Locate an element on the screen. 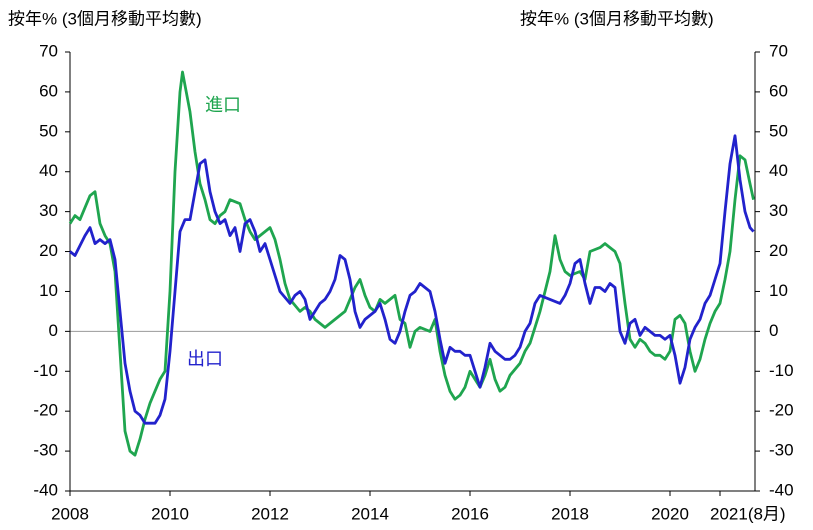 This screenshot has width=813, height=530. y2-tick-label: 70 is located at coordinates (778, 50).